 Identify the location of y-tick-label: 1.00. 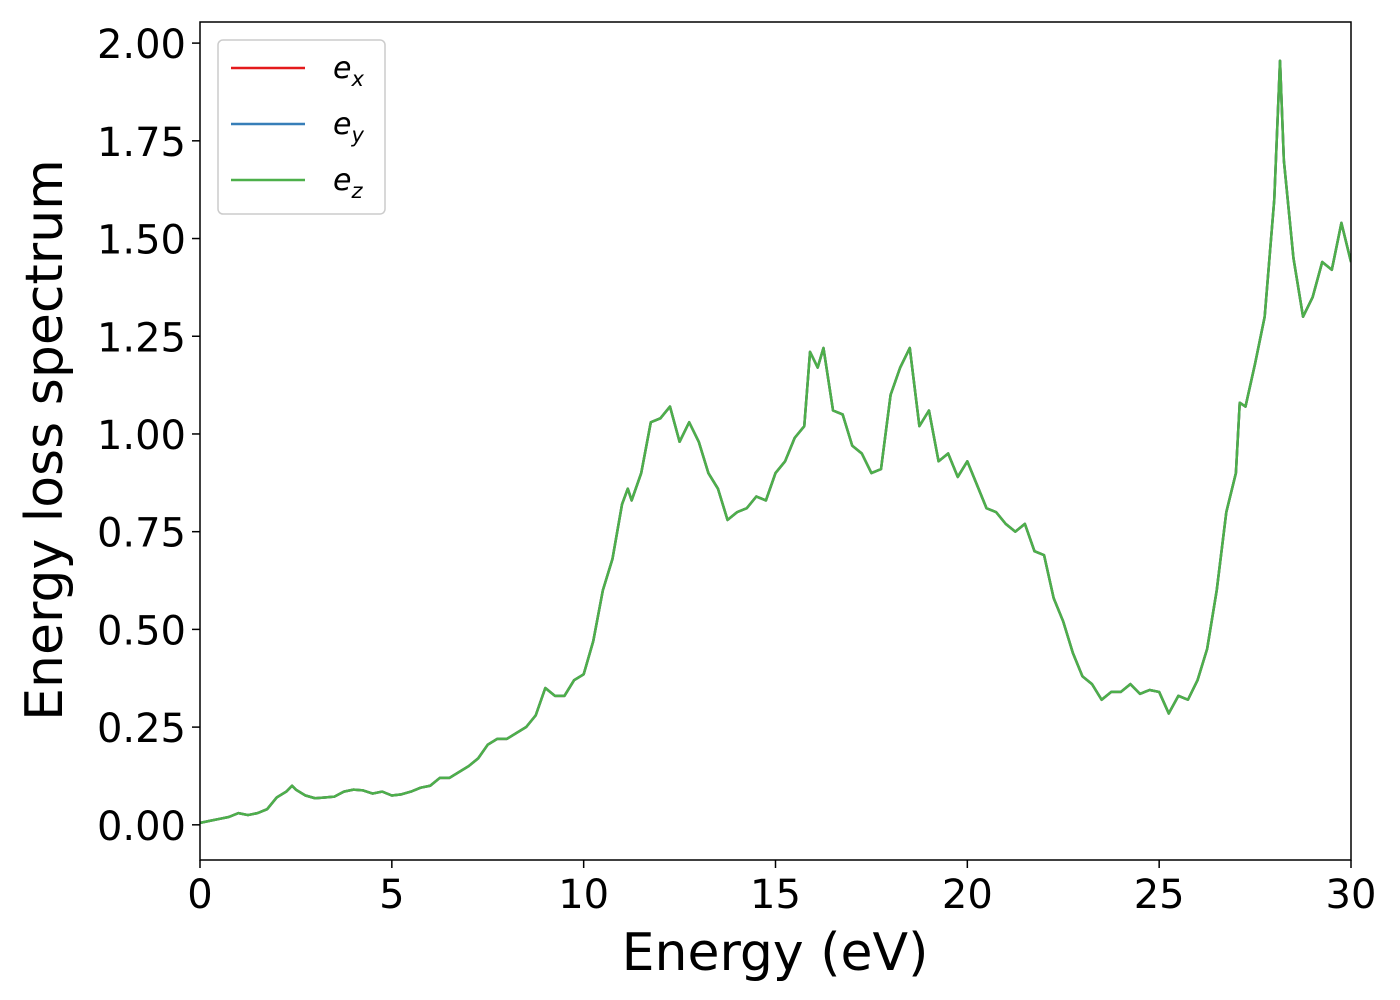
(141, 436).